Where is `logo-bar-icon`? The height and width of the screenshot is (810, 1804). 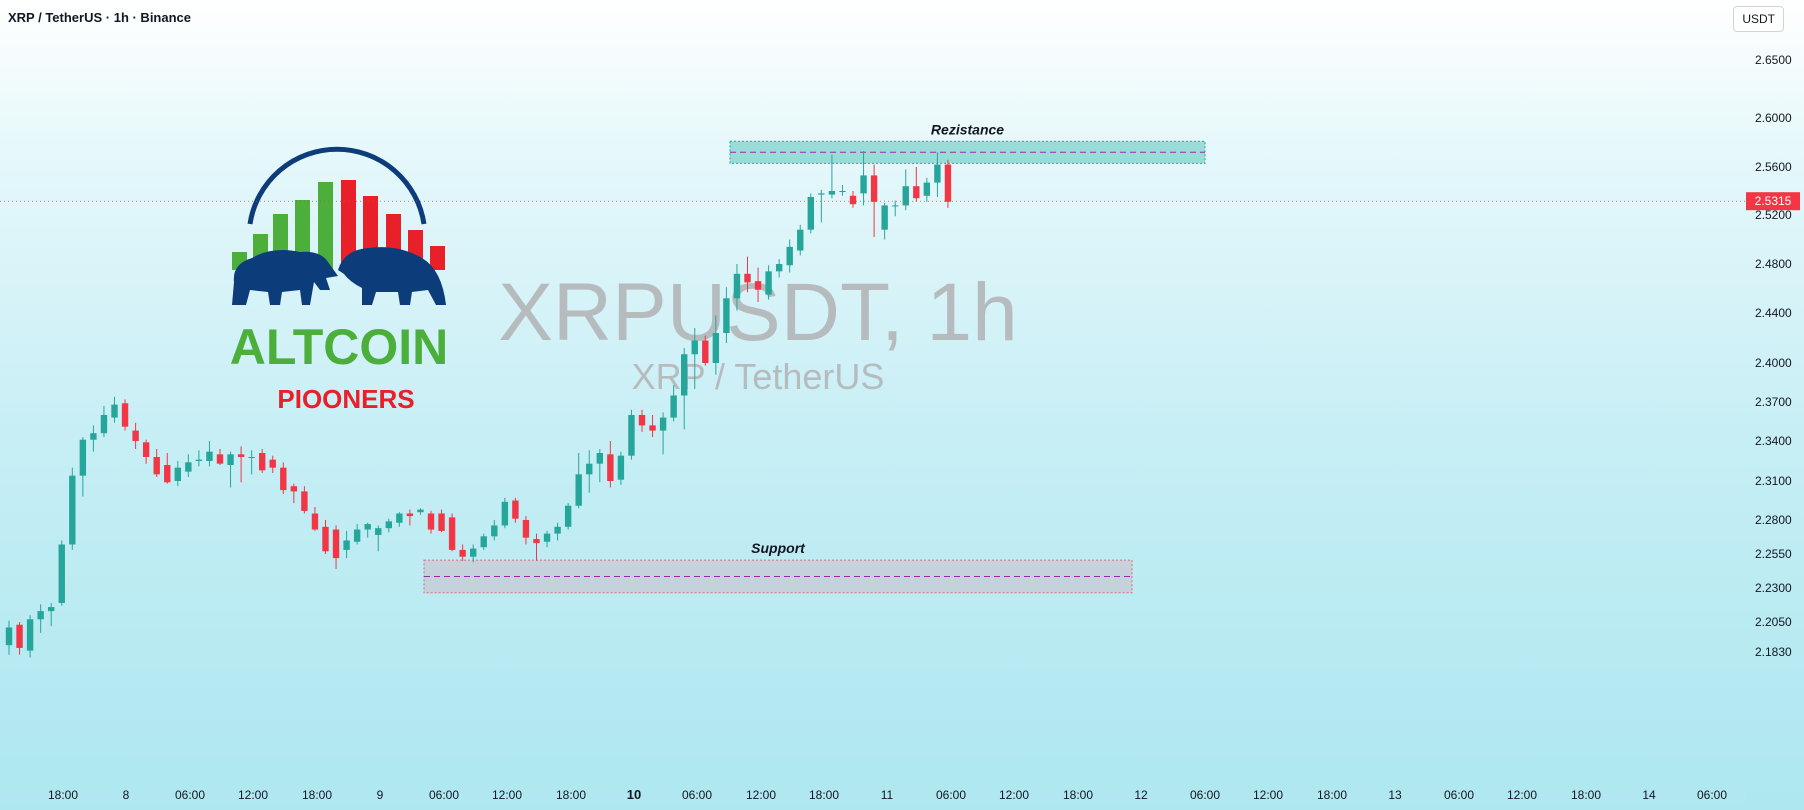
logo-bar-icon is located at coordinates (348, 225).